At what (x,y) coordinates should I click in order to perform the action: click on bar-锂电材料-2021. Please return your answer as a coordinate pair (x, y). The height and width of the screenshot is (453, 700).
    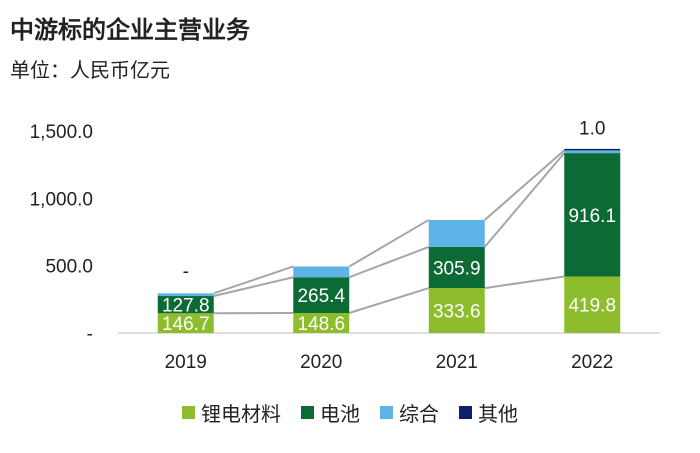
    Looking at the image, I should click on (456, 310).